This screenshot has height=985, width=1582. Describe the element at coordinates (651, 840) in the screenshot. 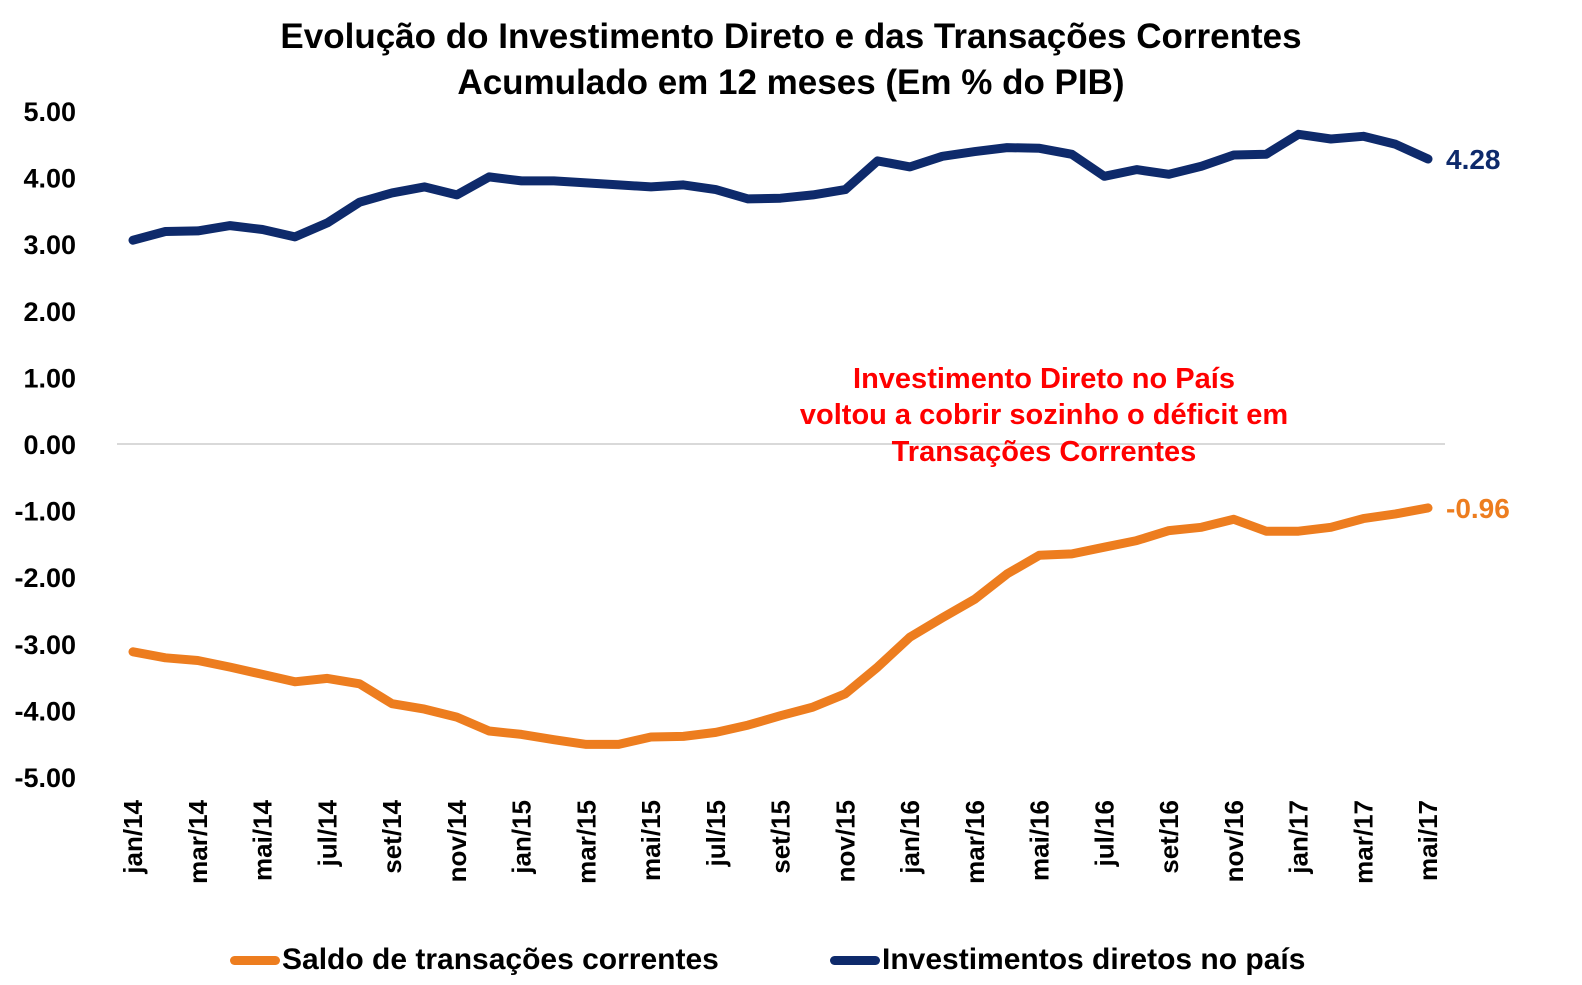

I see `x-tick-label: mai/15` at that location.